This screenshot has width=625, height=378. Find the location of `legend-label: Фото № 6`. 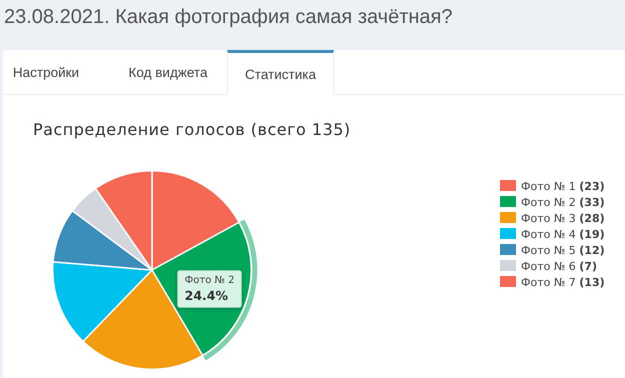

legend-label: Фото № 6 is located at coordinates (548, 266).